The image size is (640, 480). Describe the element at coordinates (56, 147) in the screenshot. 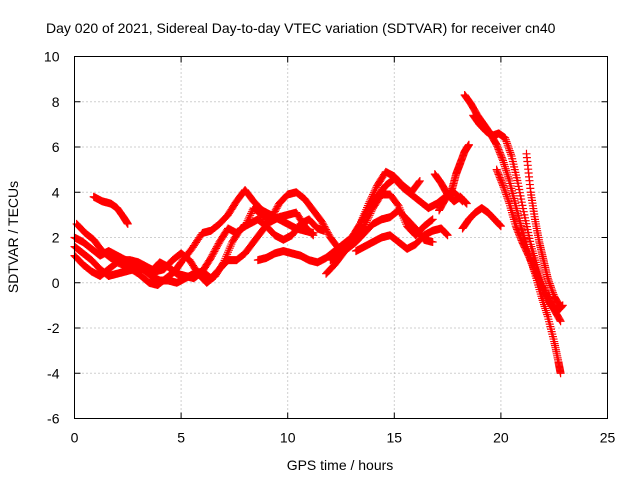

I see `y-tick-label: 6` at that location.